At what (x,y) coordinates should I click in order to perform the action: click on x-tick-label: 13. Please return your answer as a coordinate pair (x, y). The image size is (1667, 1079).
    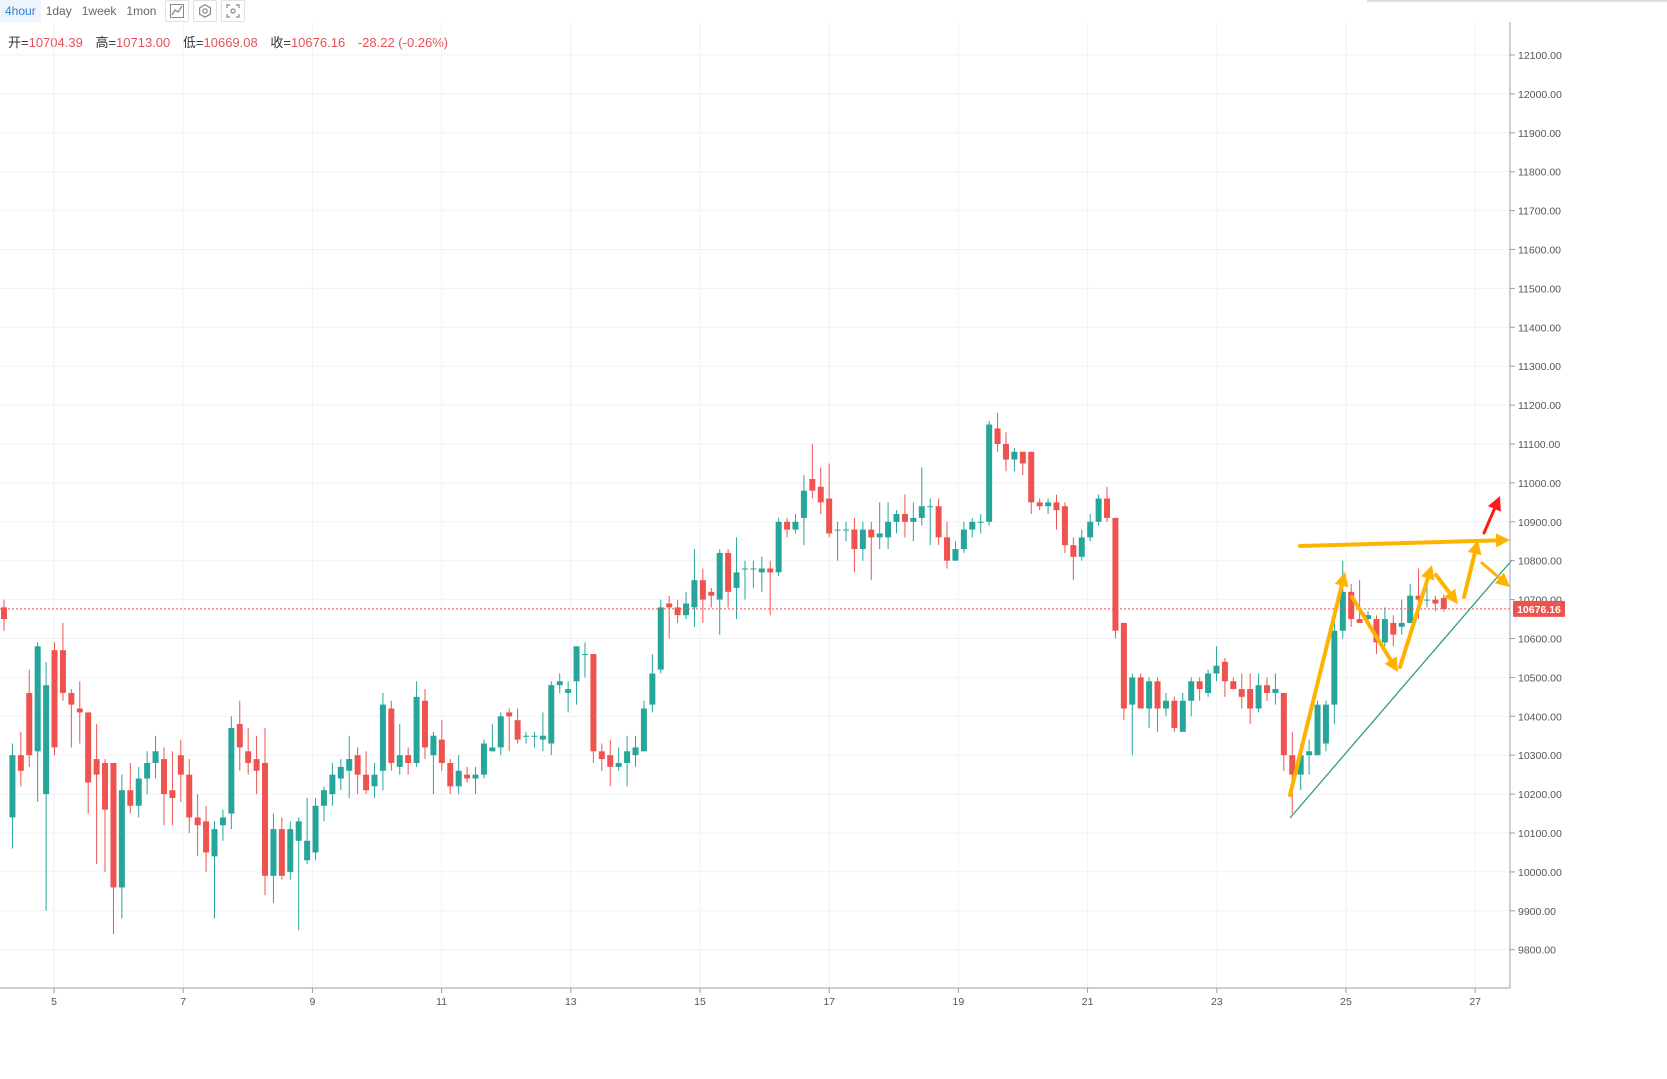
    Looking at the image, I should click on (571, 1002).